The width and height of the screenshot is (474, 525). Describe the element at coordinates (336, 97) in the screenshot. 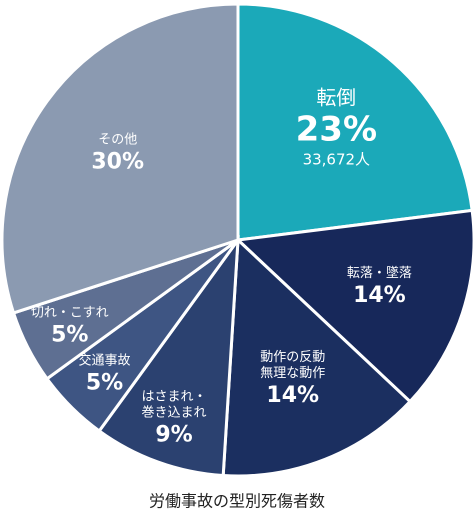

I see `slice-label: 転倒` at that location.